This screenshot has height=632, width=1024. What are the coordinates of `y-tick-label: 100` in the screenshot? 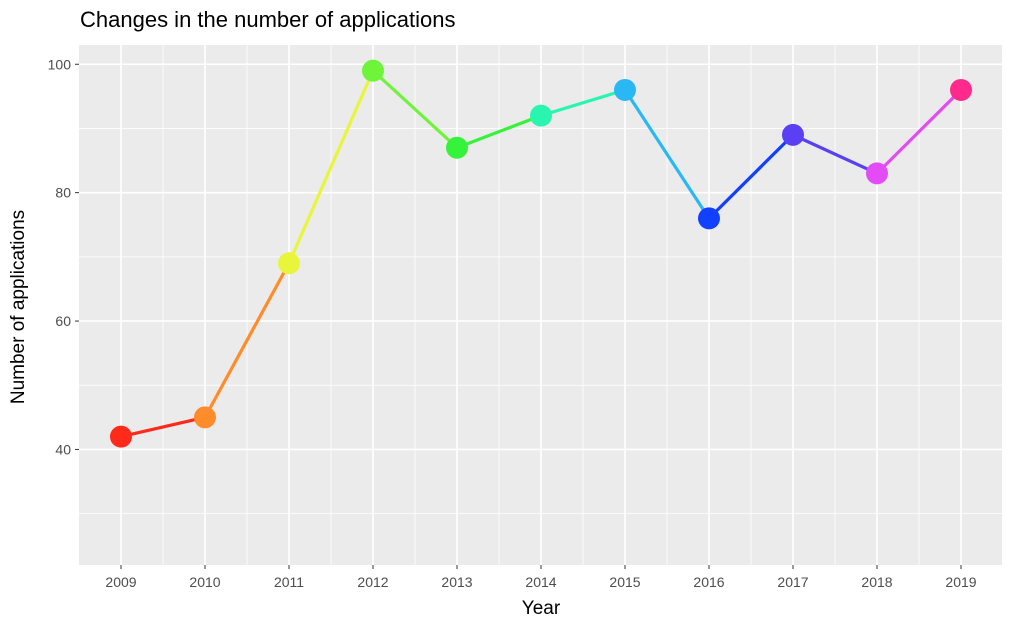 It's located at (60, 64).